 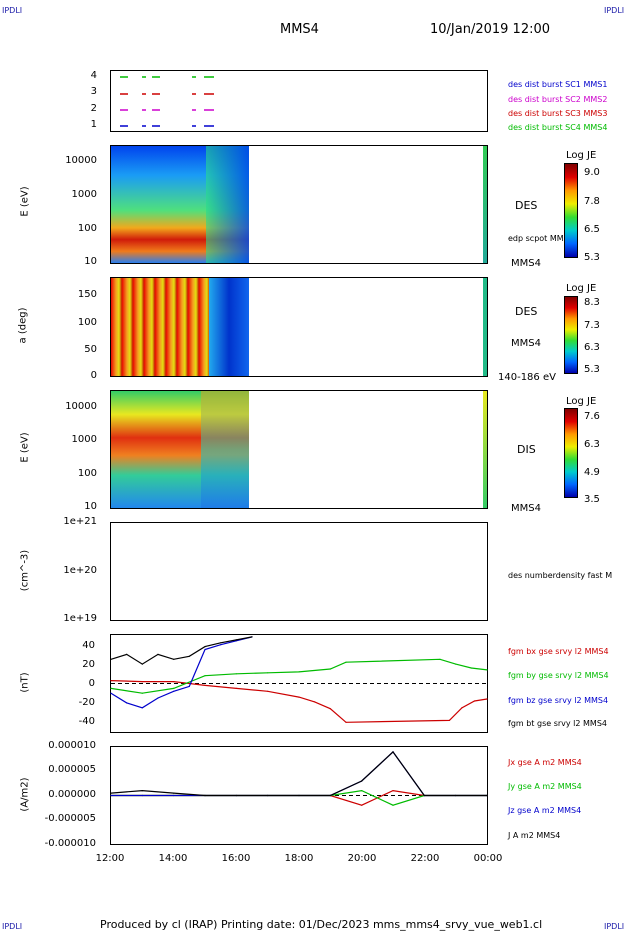 What do you see at coordinates (299, 571) in the screenshot?
I see `density-panel` at bounding box center [299, 571].